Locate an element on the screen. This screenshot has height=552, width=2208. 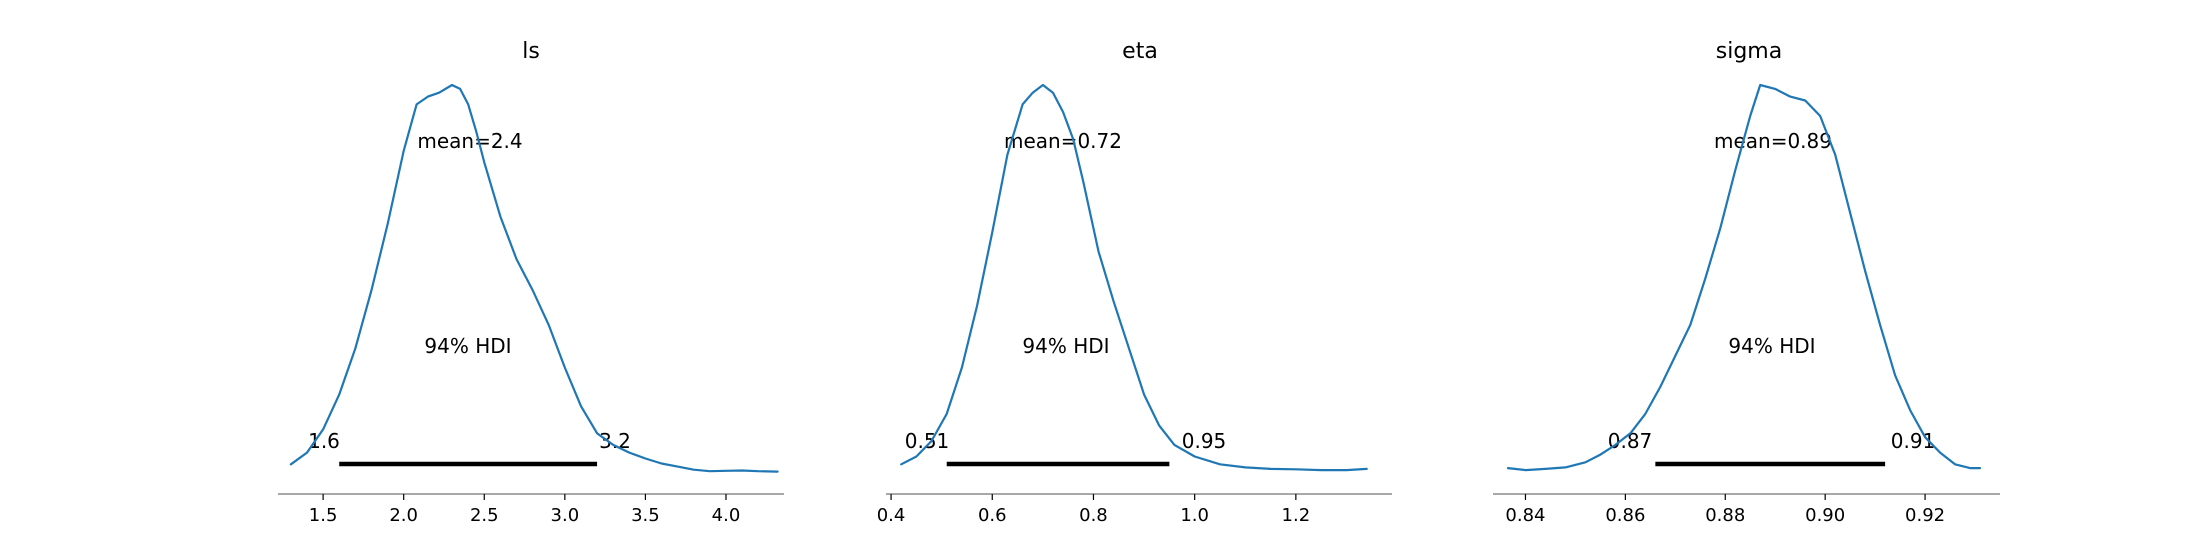
x-tick-label: 0.92 is located at coordinates (1925, 515).